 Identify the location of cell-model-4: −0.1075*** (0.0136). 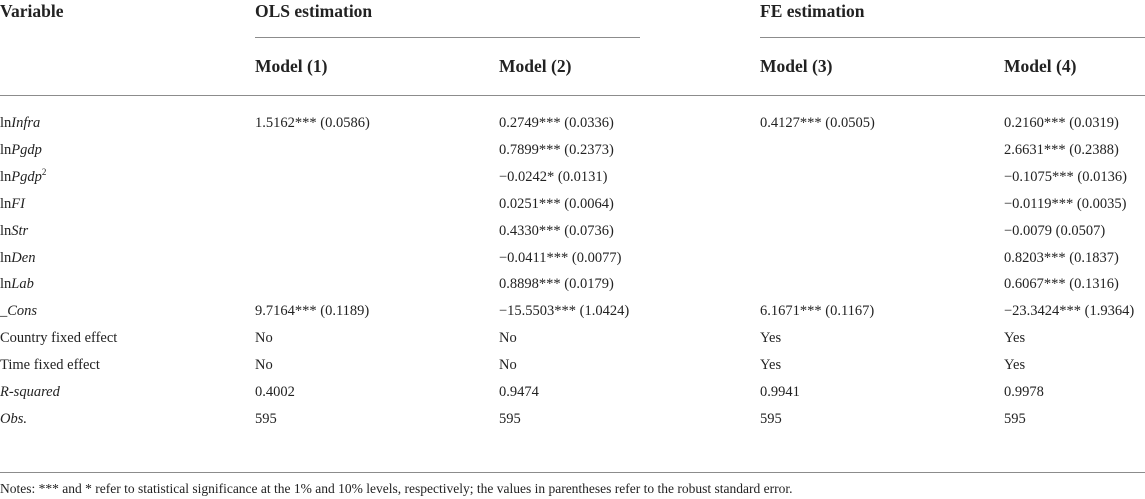
(1065, 177).